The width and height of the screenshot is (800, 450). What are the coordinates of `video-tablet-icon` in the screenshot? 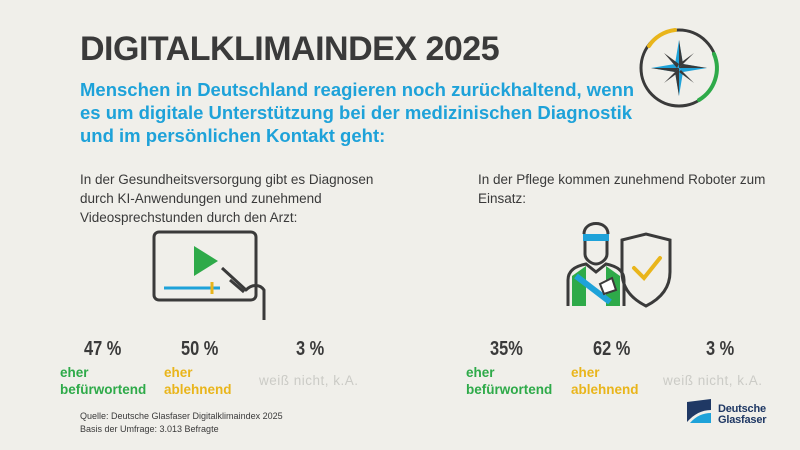 It's located at (209, 275).